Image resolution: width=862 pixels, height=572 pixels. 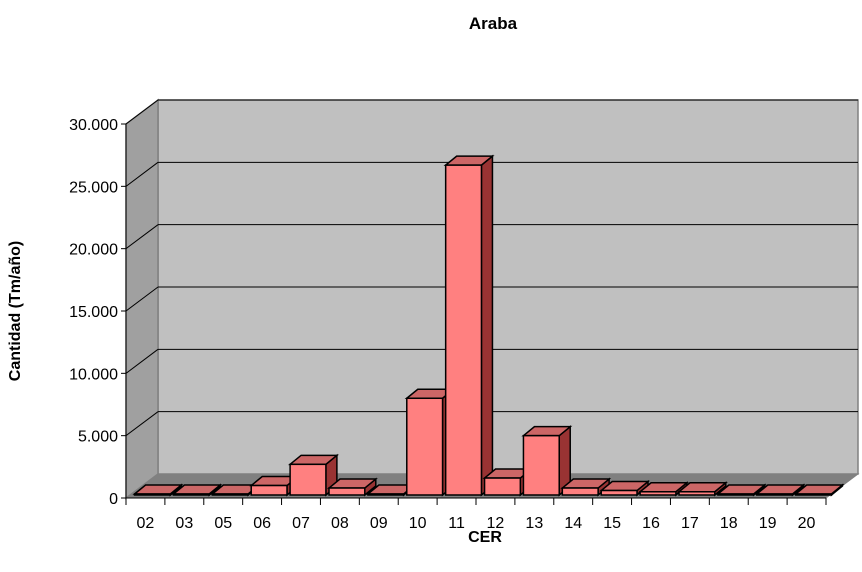 What do you see at coordinates (379, 523) in the screenshot?
I see `x-tick-label: 09` at bounding box center [379, 523].